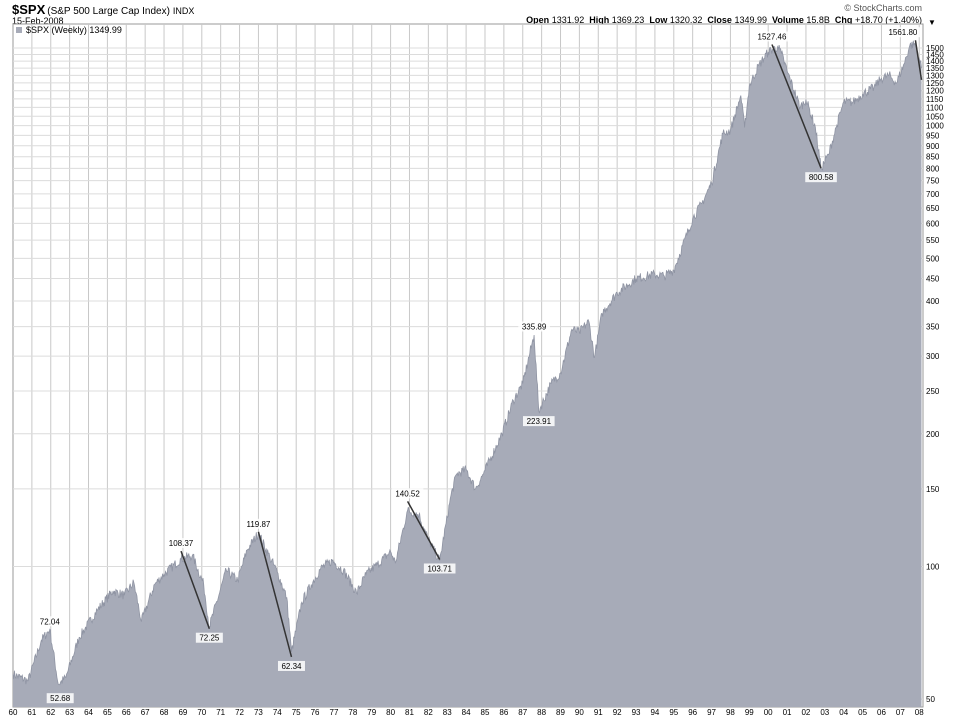  I want to click on y-tick-label: 1450, so click(935, 54).